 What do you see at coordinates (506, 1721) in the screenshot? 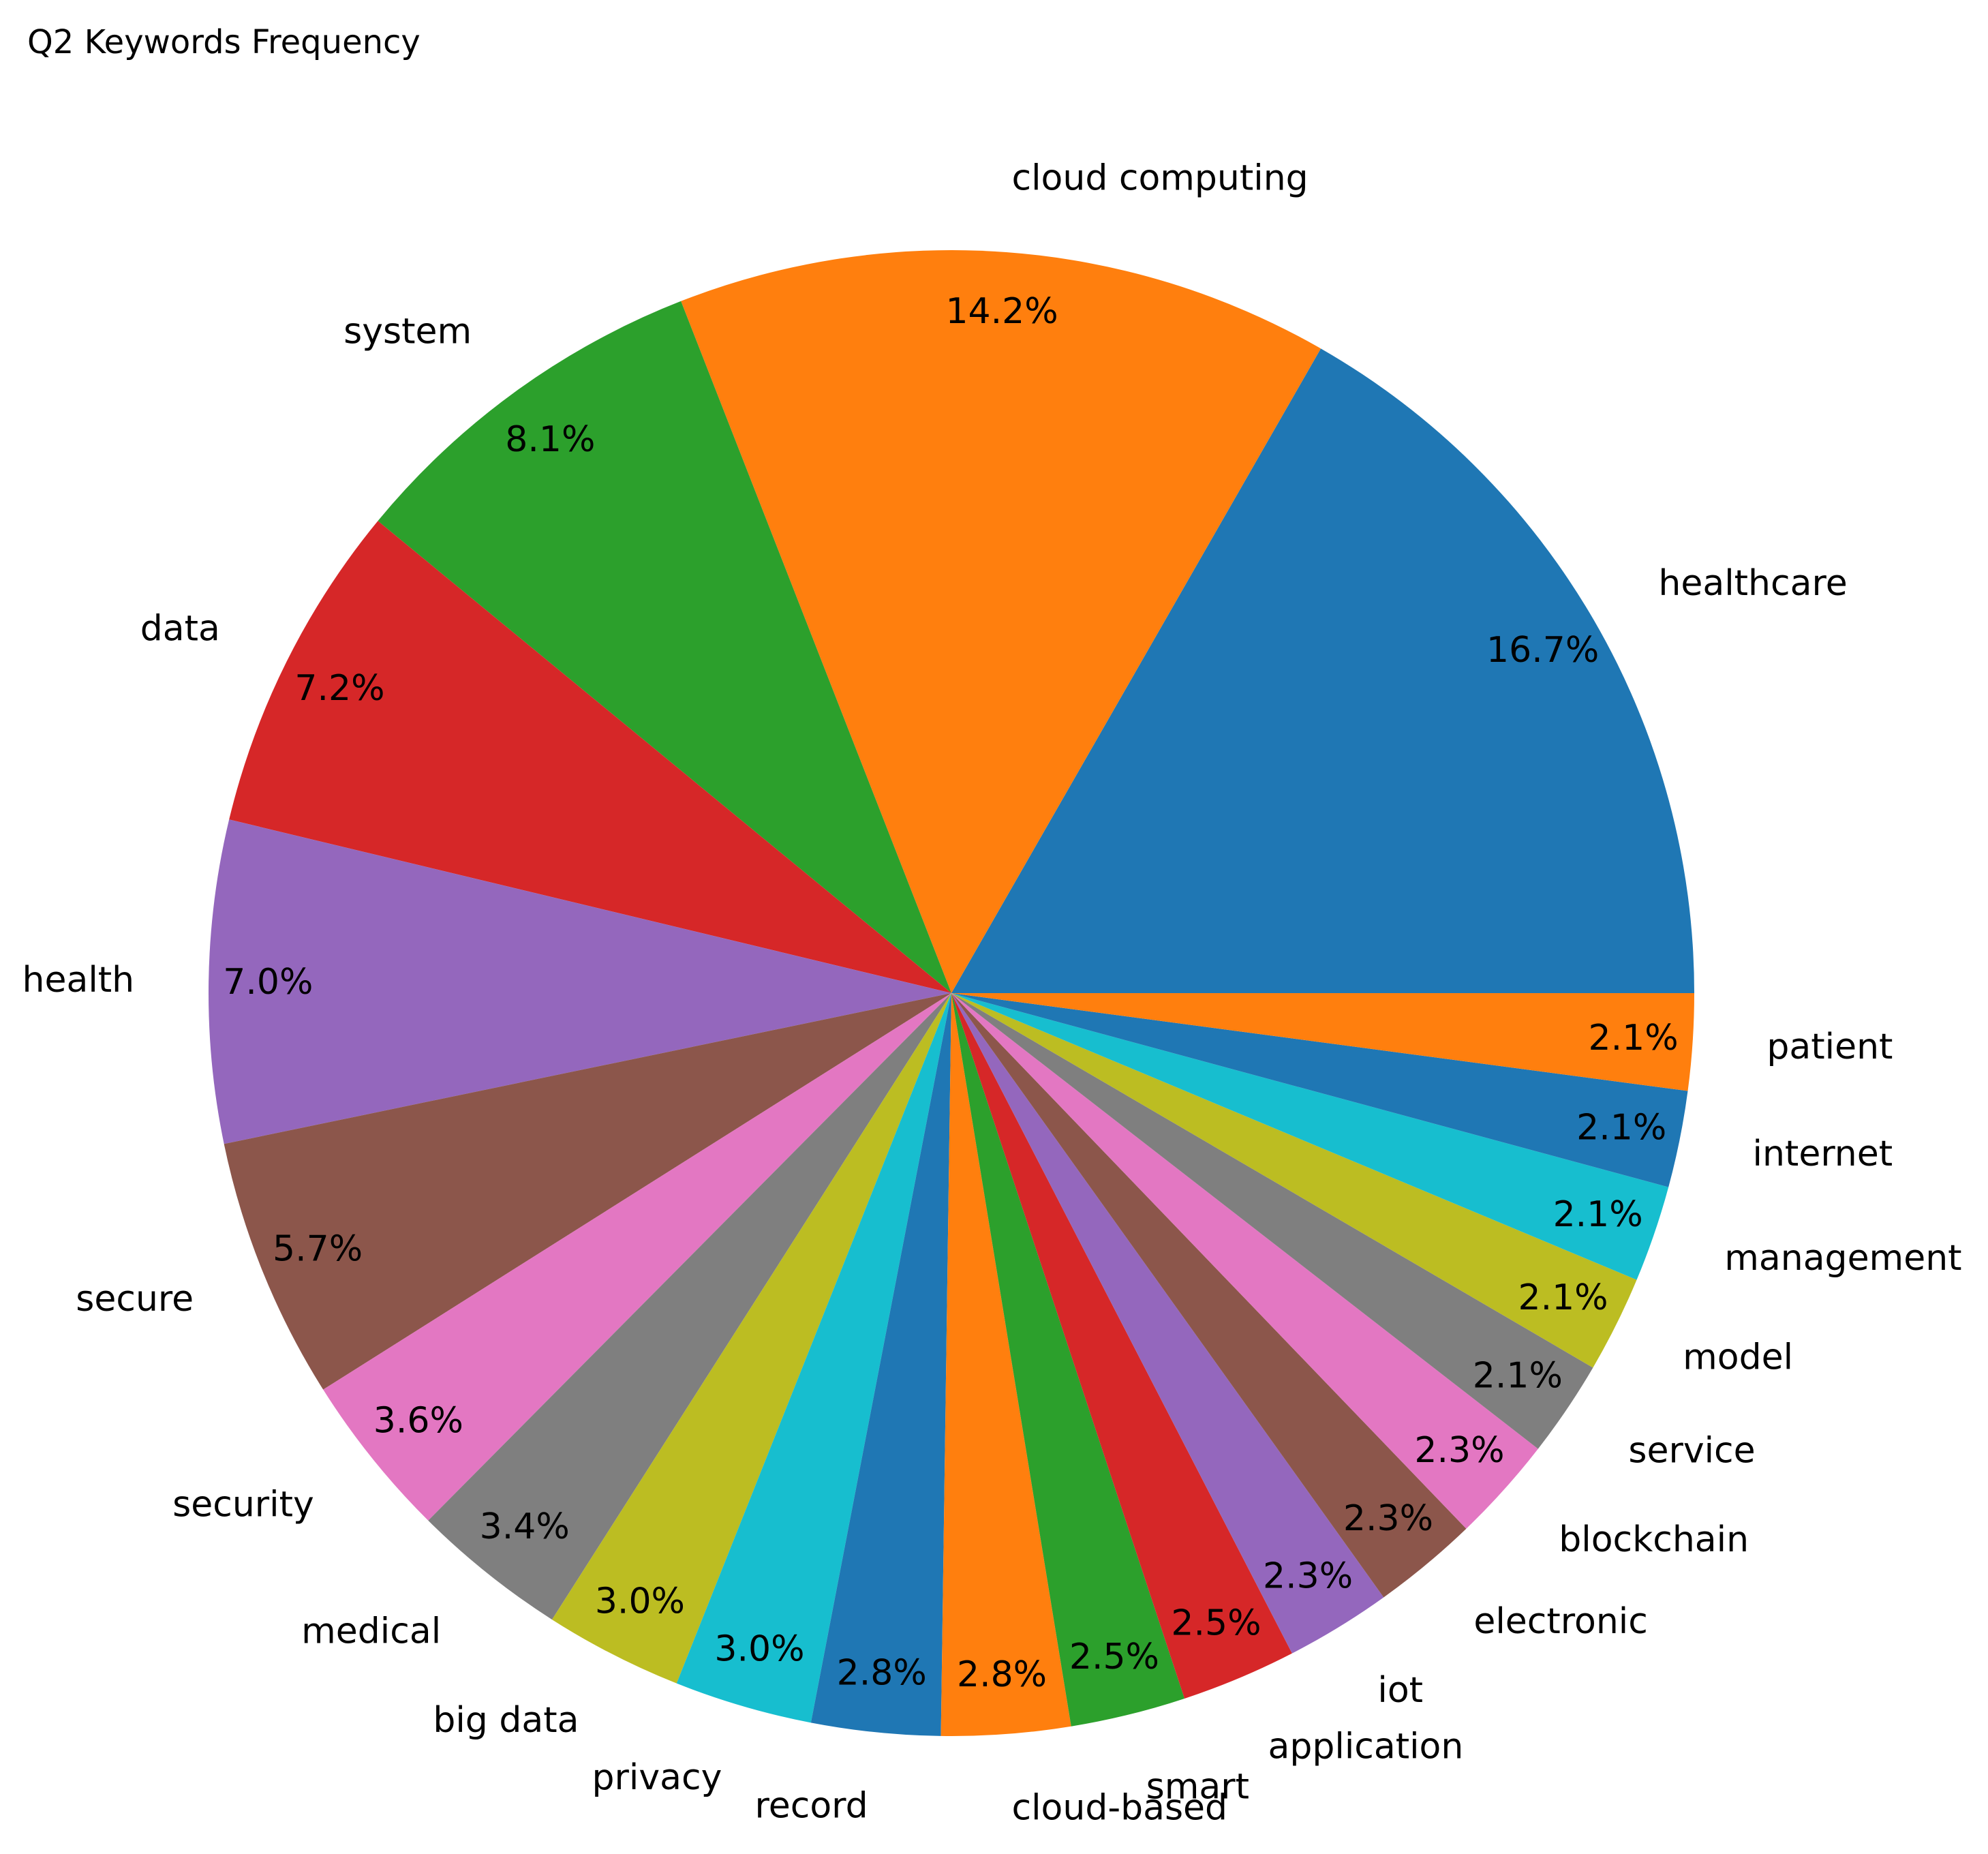
I see `slice-label: big data` at bounding box center [506, 1721].